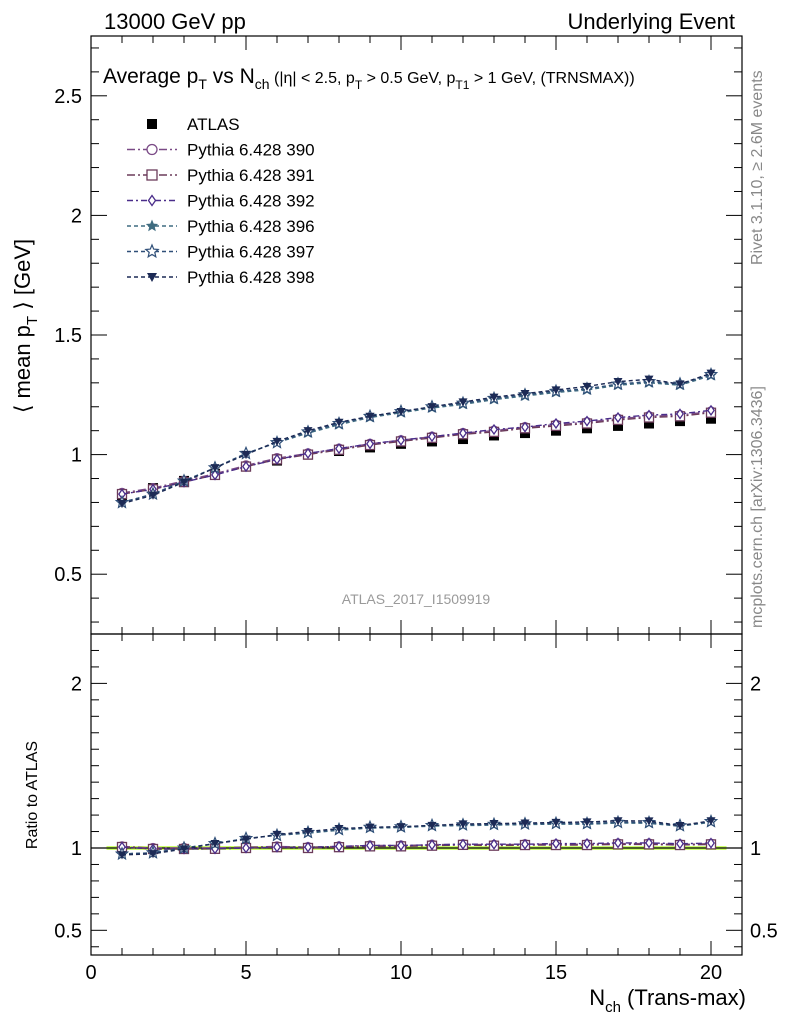 Image resolution: width=786 pixels, height=1029 pixels. What do you see at coordinates (597, 997) in the screenshot?
I see `xlabel-a: N` at bounding box center [597, 997].